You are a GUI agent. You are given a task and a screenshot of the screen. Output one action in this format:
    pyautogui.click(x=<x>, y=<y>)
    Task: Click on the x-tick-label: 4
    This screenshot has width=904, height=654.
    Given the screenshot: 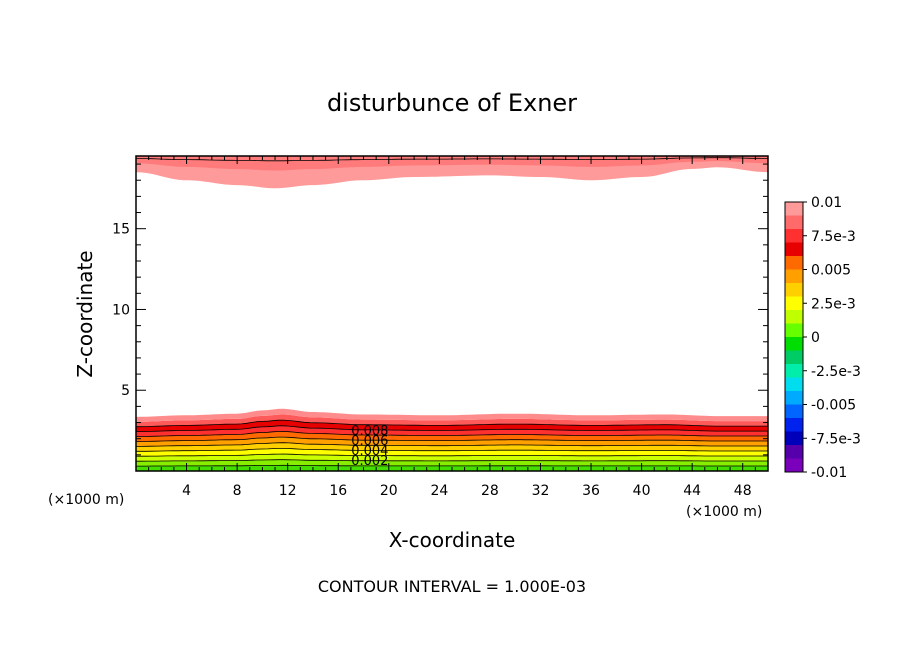 What is the action you would take?
    pyautogui.click(x=186, y=491)
    